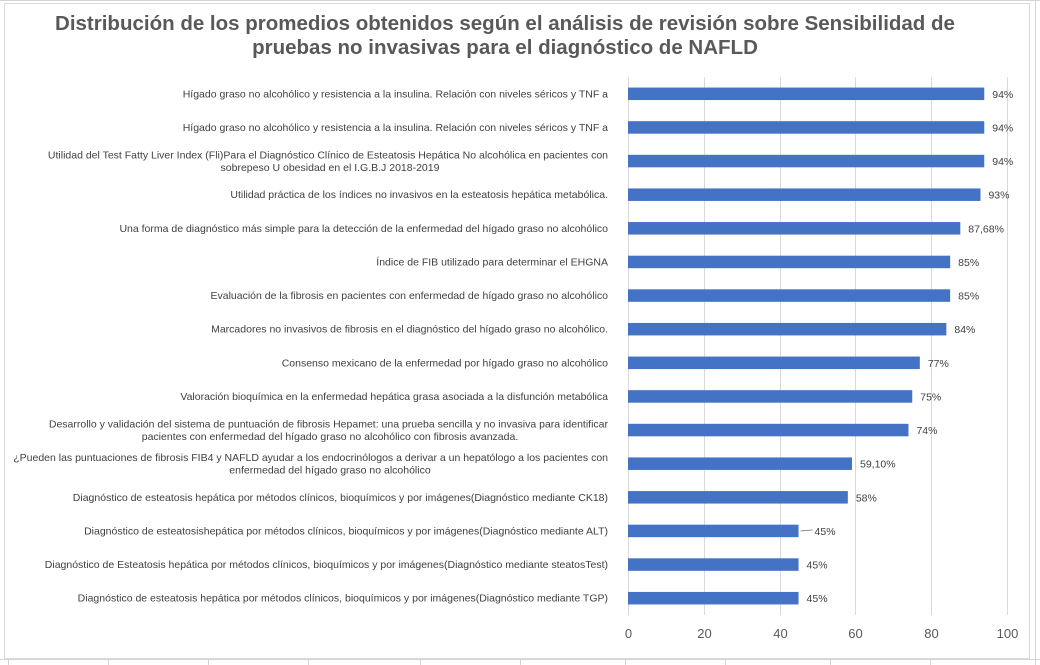  What do you see at coordinates (931, 633) in the screenshot?
I see `x-tick-label: 80` at bounding box center [931, 633].